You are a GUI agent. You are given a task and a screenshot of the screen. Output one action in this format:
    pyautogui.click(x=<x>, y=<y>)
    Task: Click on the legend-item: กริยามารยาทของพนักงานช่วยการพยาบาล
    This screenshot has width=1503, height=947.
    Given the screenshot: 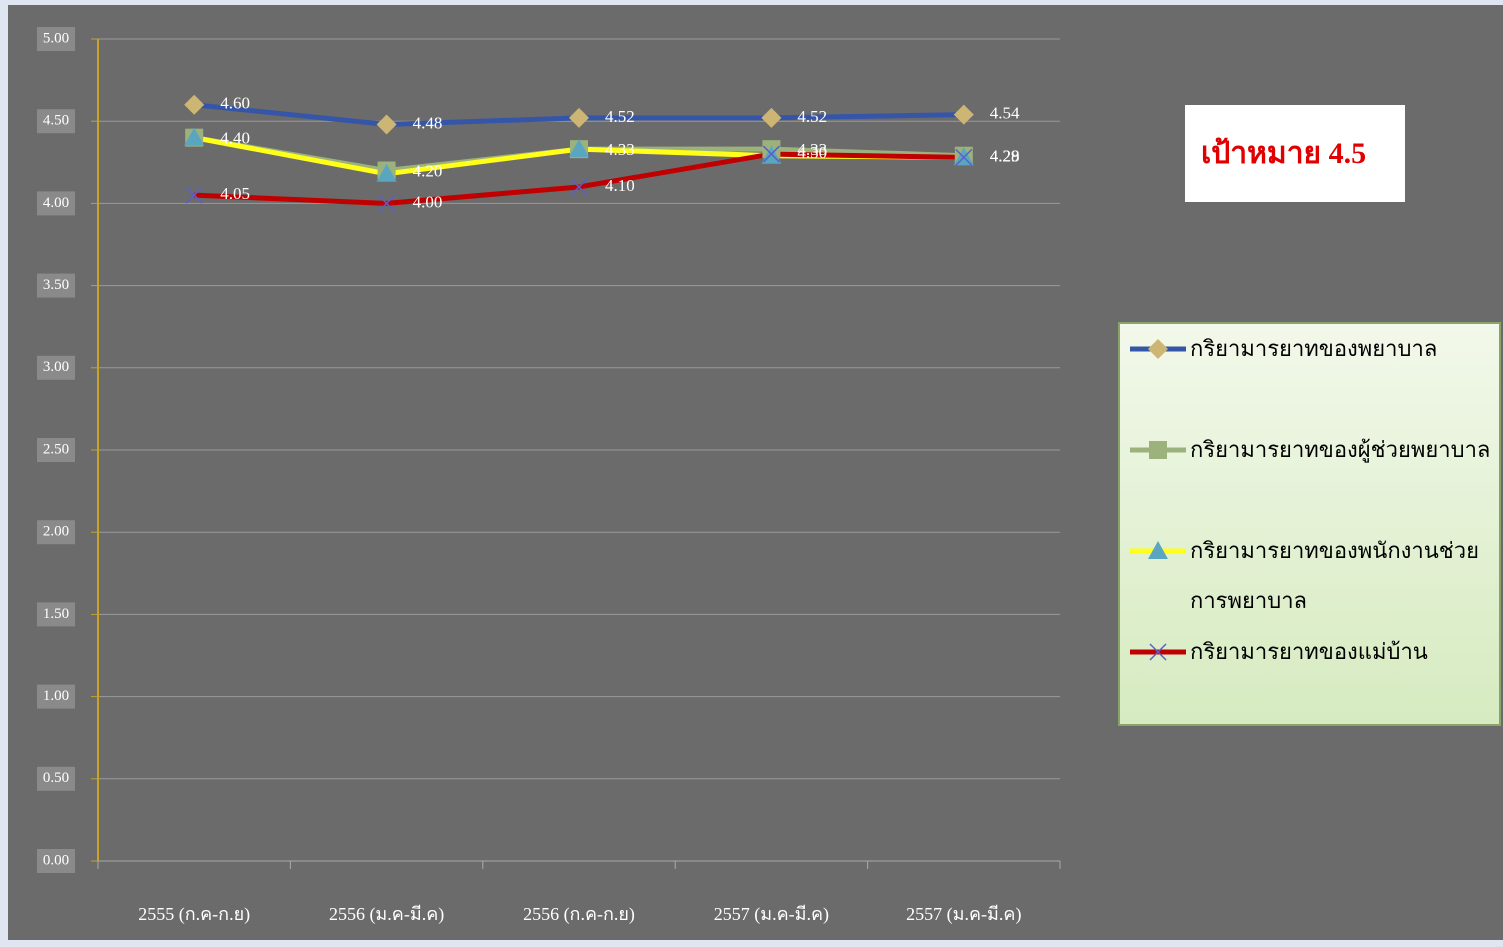 What is the action you would take?
    pyautogui.click(x=1309, y=586)
    